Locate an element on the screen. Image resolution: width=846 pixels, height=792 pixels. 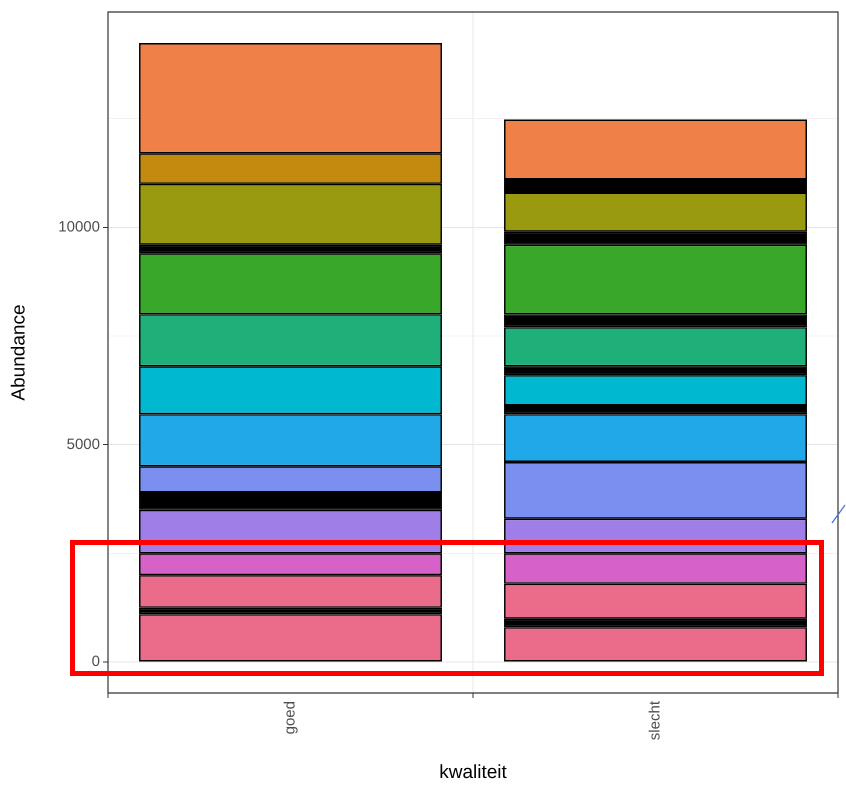
x-axis-title: kwaliteit is located at coordinates (473, 772).